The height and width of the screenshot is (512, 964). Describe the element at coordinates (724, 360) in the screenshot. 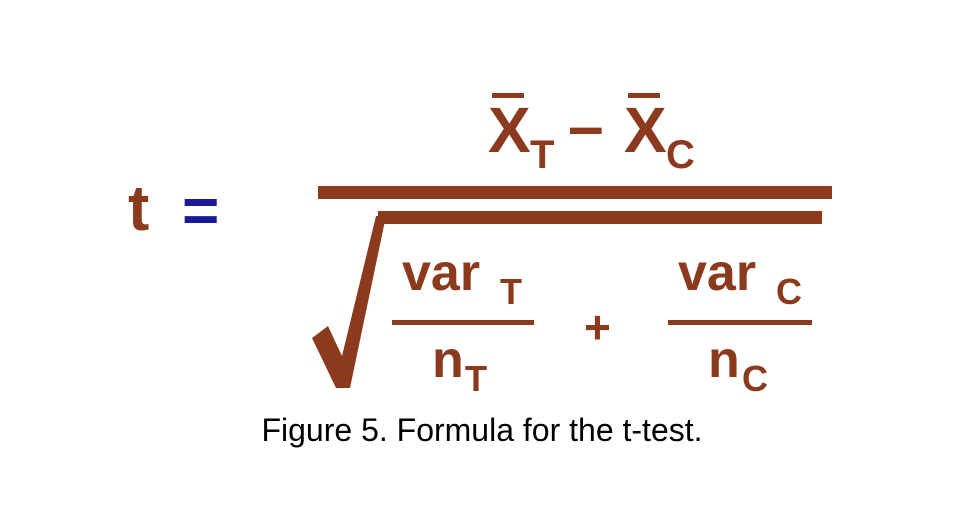

I see `n-control-label: n` at that location.